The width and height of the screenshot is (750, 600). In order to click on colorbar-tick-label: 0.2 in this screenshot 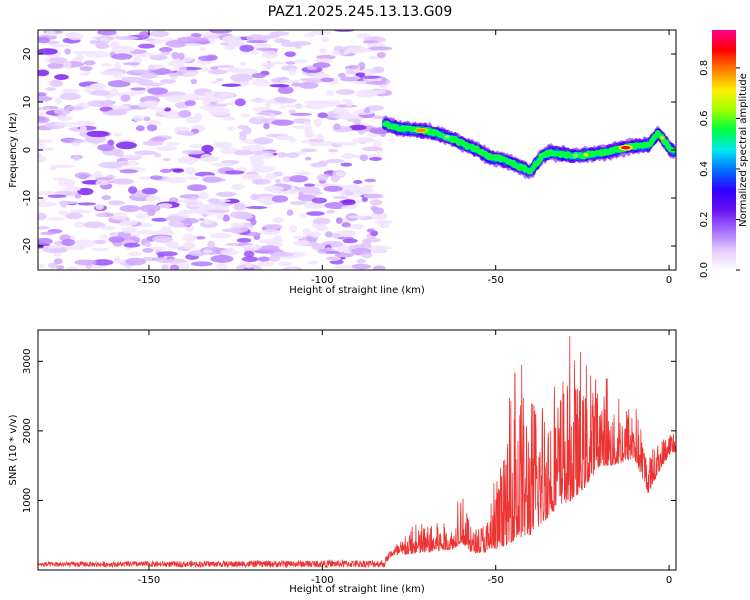, I will do `click(704, 220)`.